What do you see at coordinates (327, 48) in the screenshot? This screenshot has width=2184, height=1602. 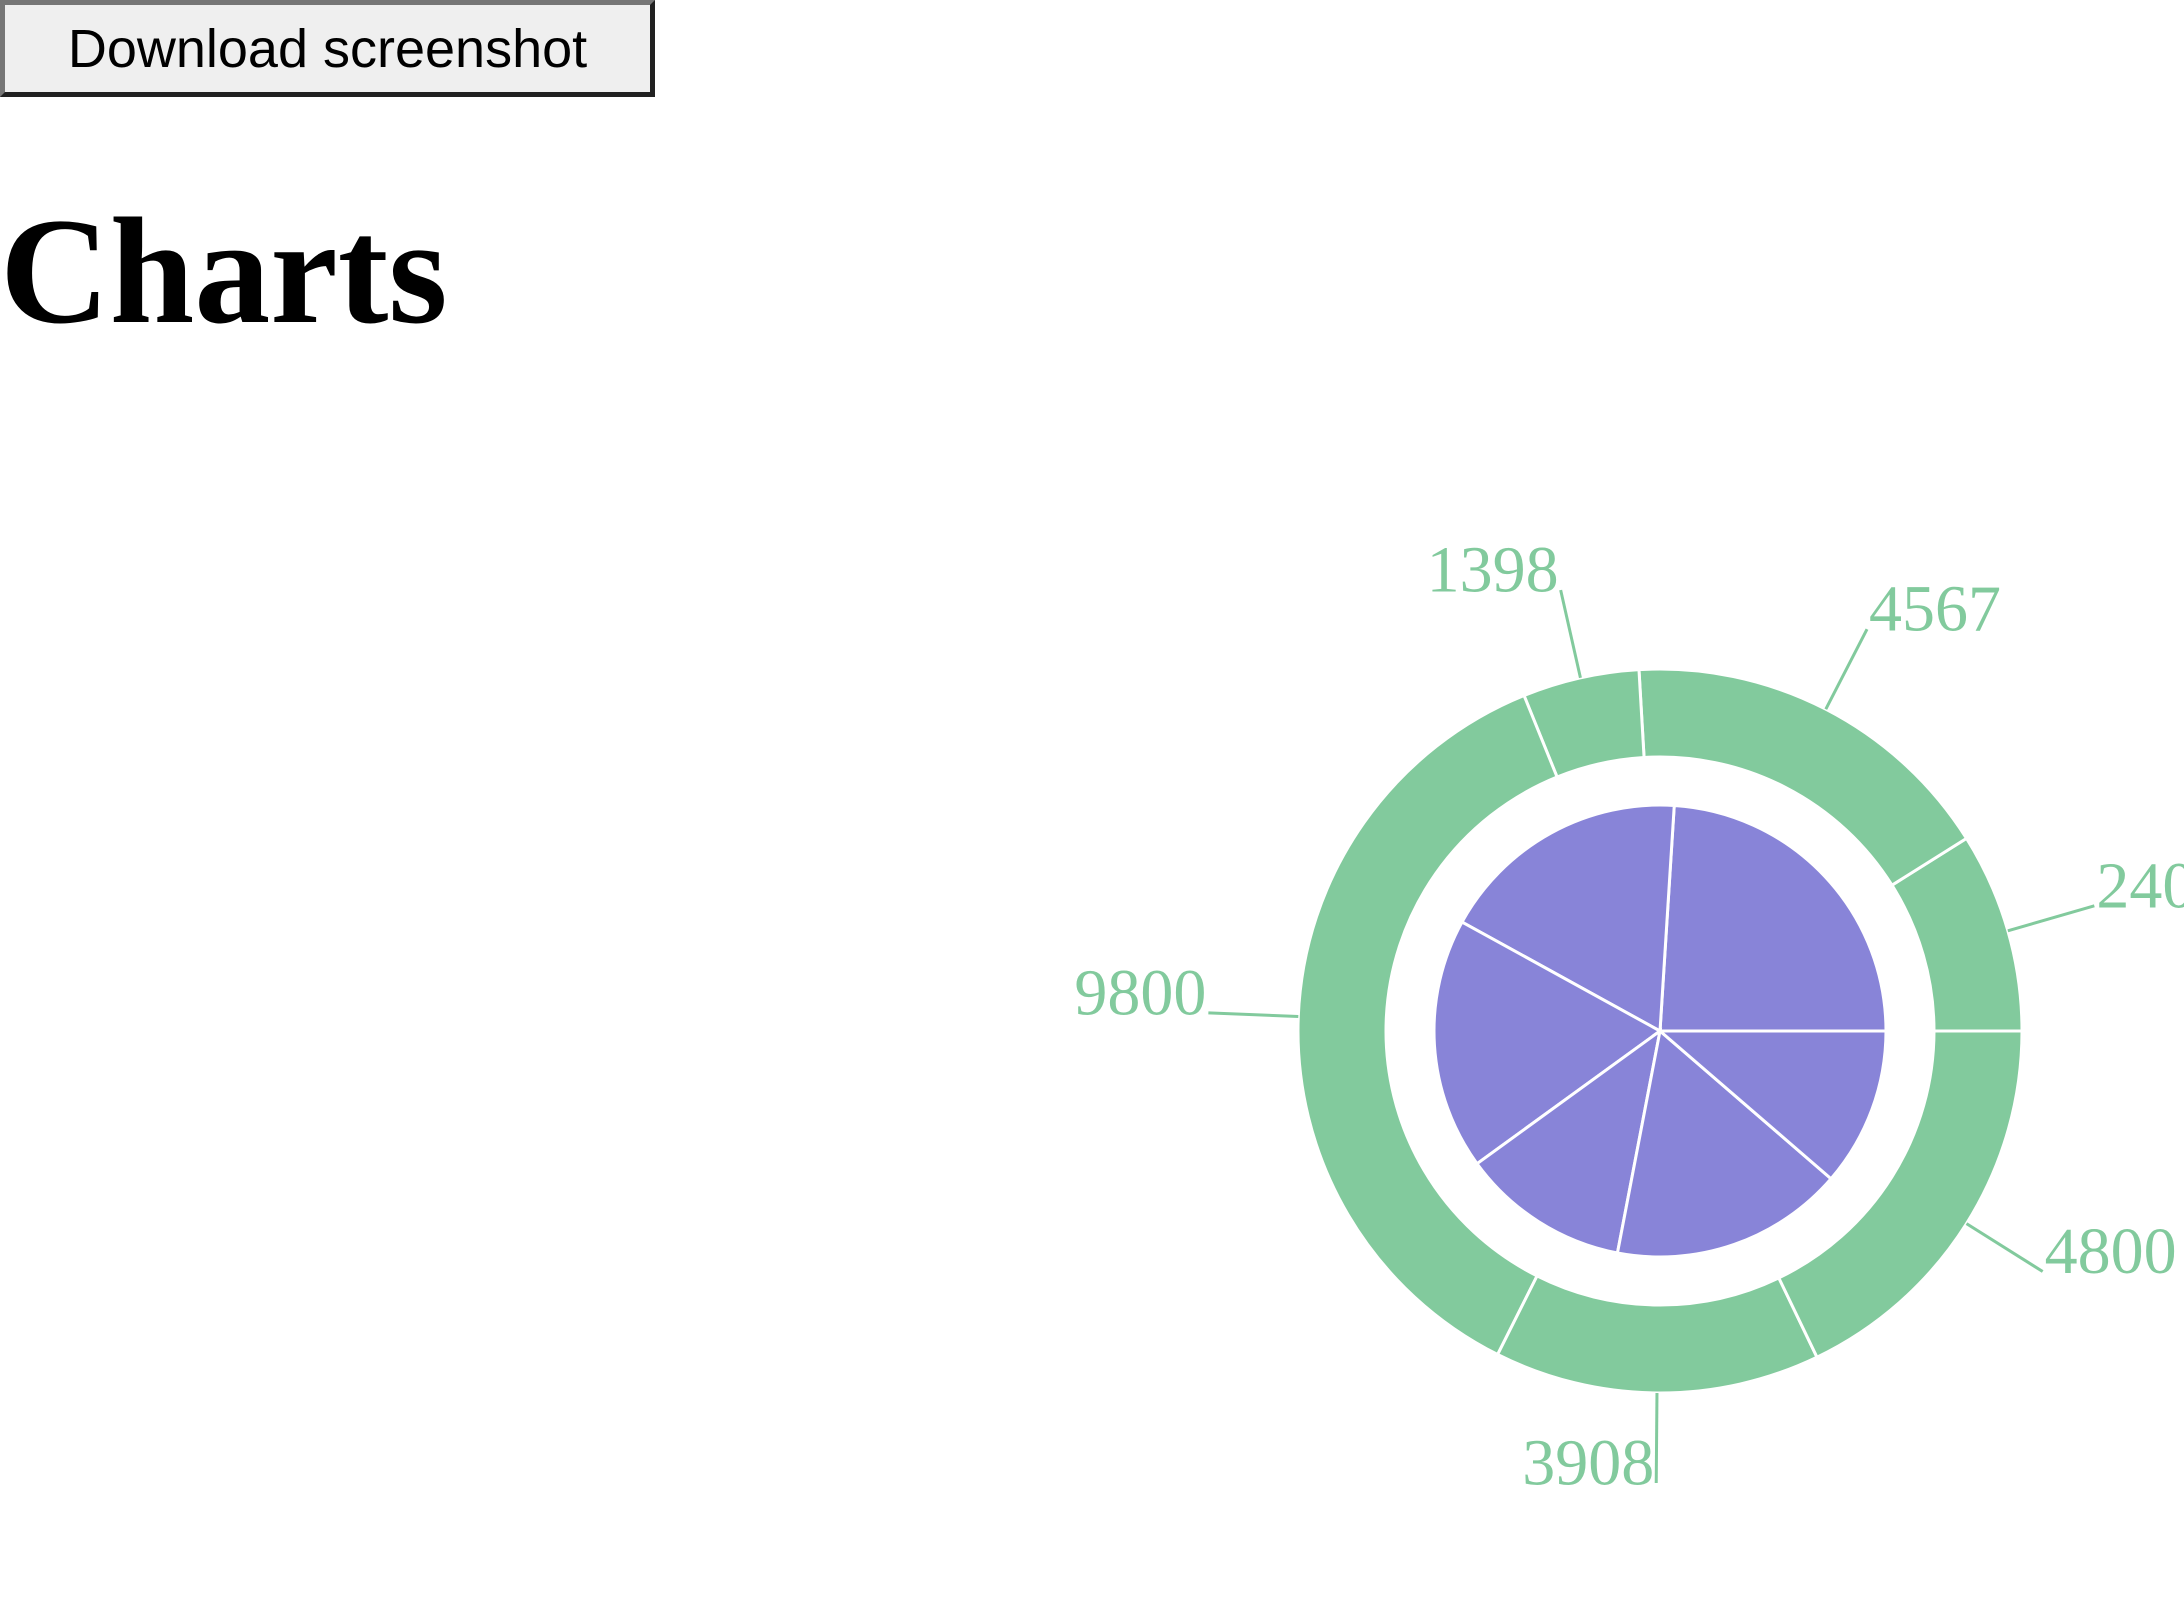 I see `download-button: Download screenshot` at bounding box center [327, 48].